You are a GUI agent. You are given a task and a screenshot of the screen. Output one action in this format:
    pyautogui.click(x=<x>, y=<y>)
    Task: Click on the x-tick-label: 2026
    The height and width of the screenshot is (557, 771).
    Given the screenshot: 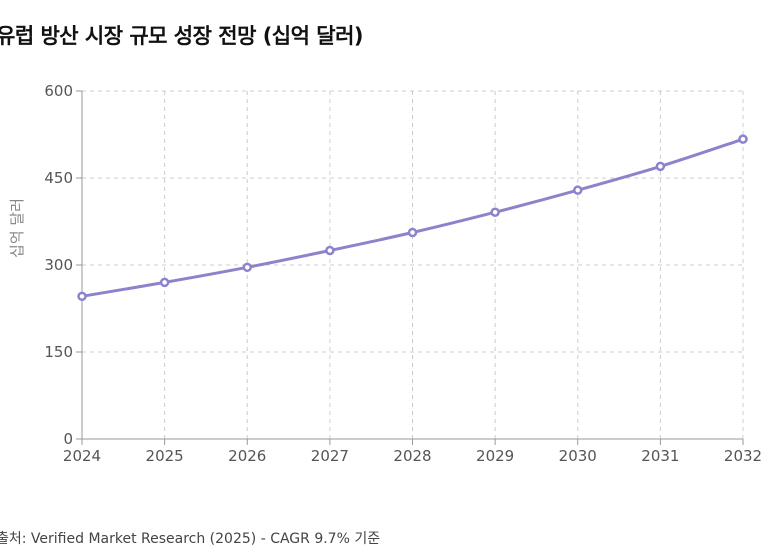 What is the action you would take?
    pyautogui.click(x=247, y=456)
    